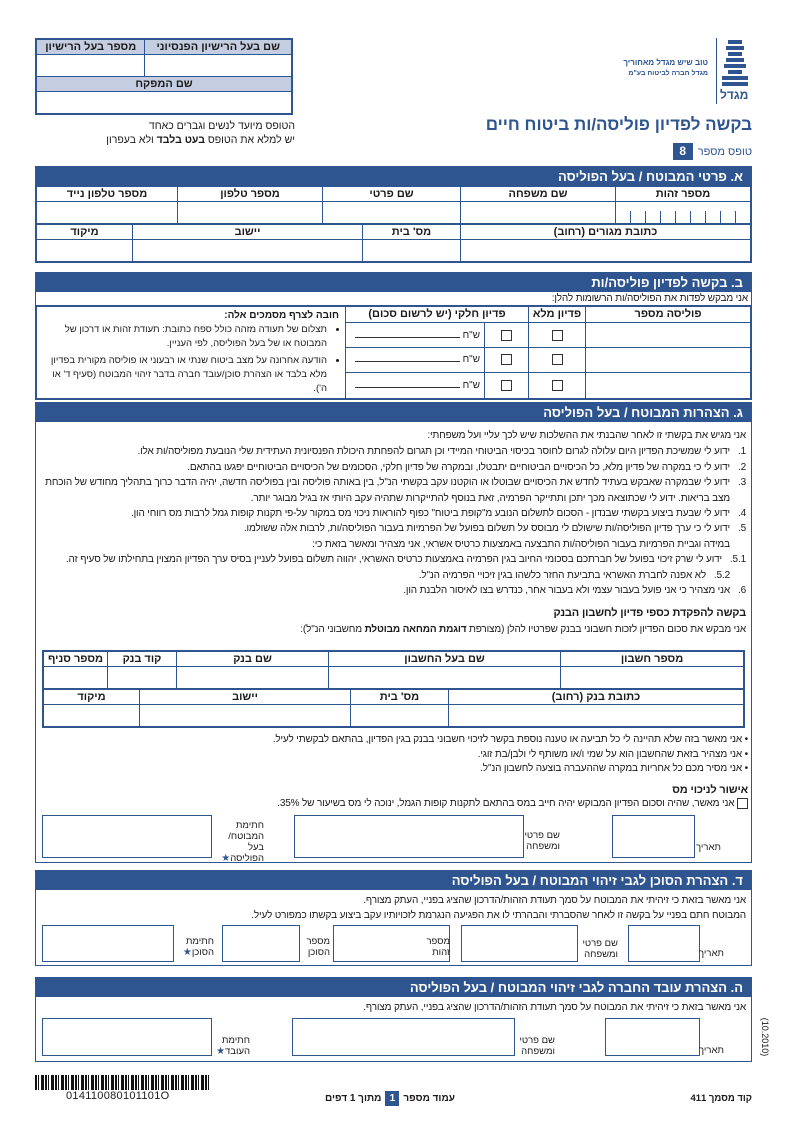  Describe the element at coordinates (392, 1098) in the screenshot. I see `page-number-badge: 1` at that location.